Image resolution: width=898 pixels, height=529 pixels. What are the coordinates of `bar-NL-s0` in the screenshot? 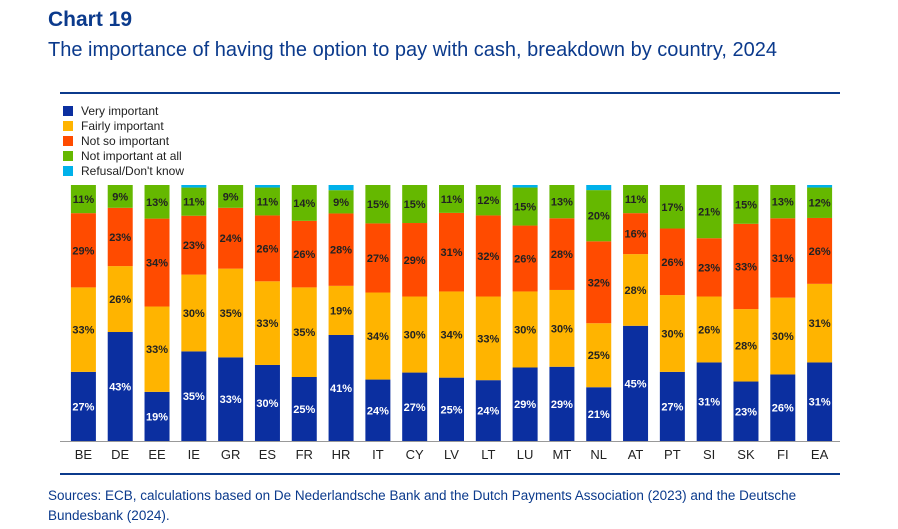 It's located at (599, 414).